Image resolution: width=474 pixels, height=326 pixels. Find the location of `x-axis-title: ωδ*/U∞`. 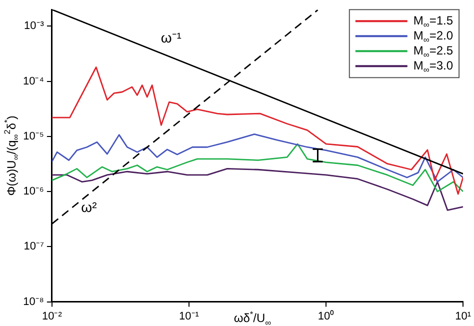

x-axis-title: ωδ*/U∞ is located at coordinates (253, 317).